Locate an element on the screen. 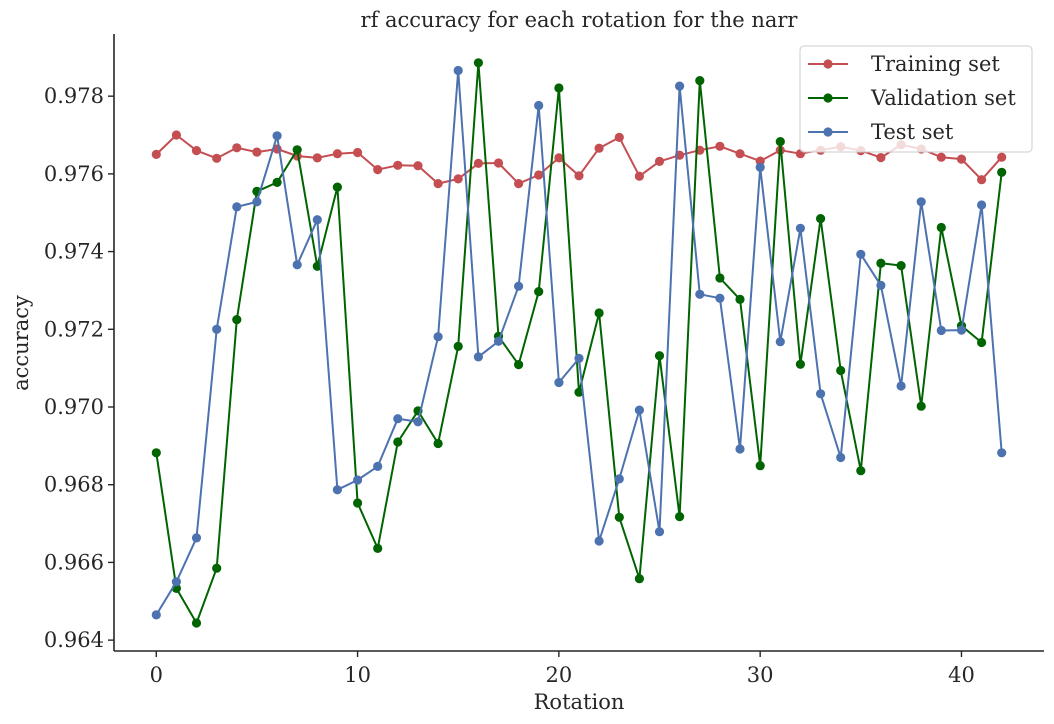 This screenshot has width=1054, height=724. legend-item-2: Validation set is located at coordinates (912, 98).